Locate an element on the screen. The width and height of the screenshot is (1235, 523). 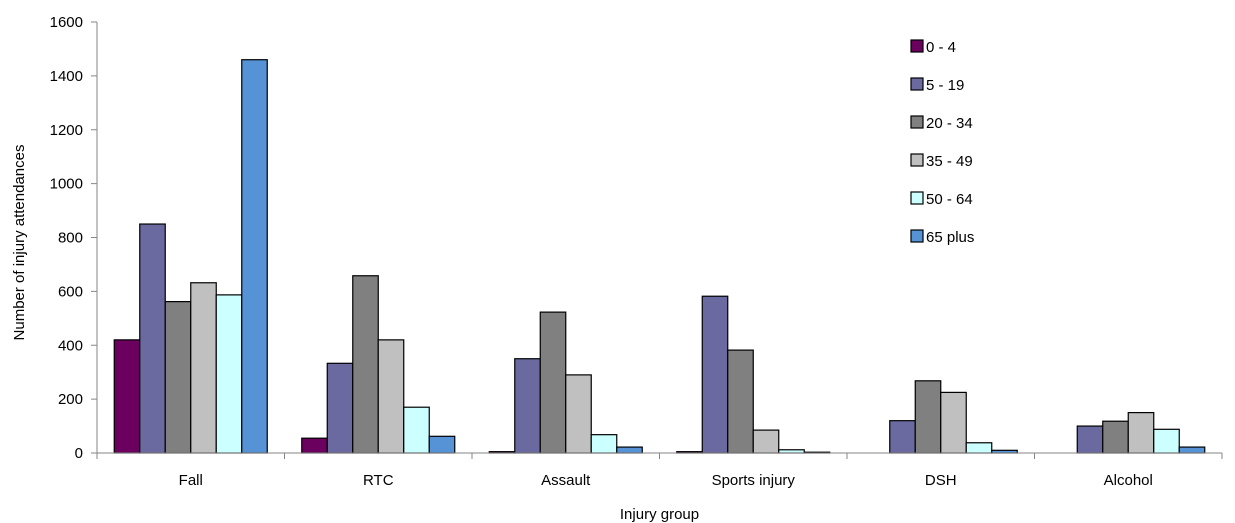
y-tick-label: 1000 is located at coordinates (66, 184).